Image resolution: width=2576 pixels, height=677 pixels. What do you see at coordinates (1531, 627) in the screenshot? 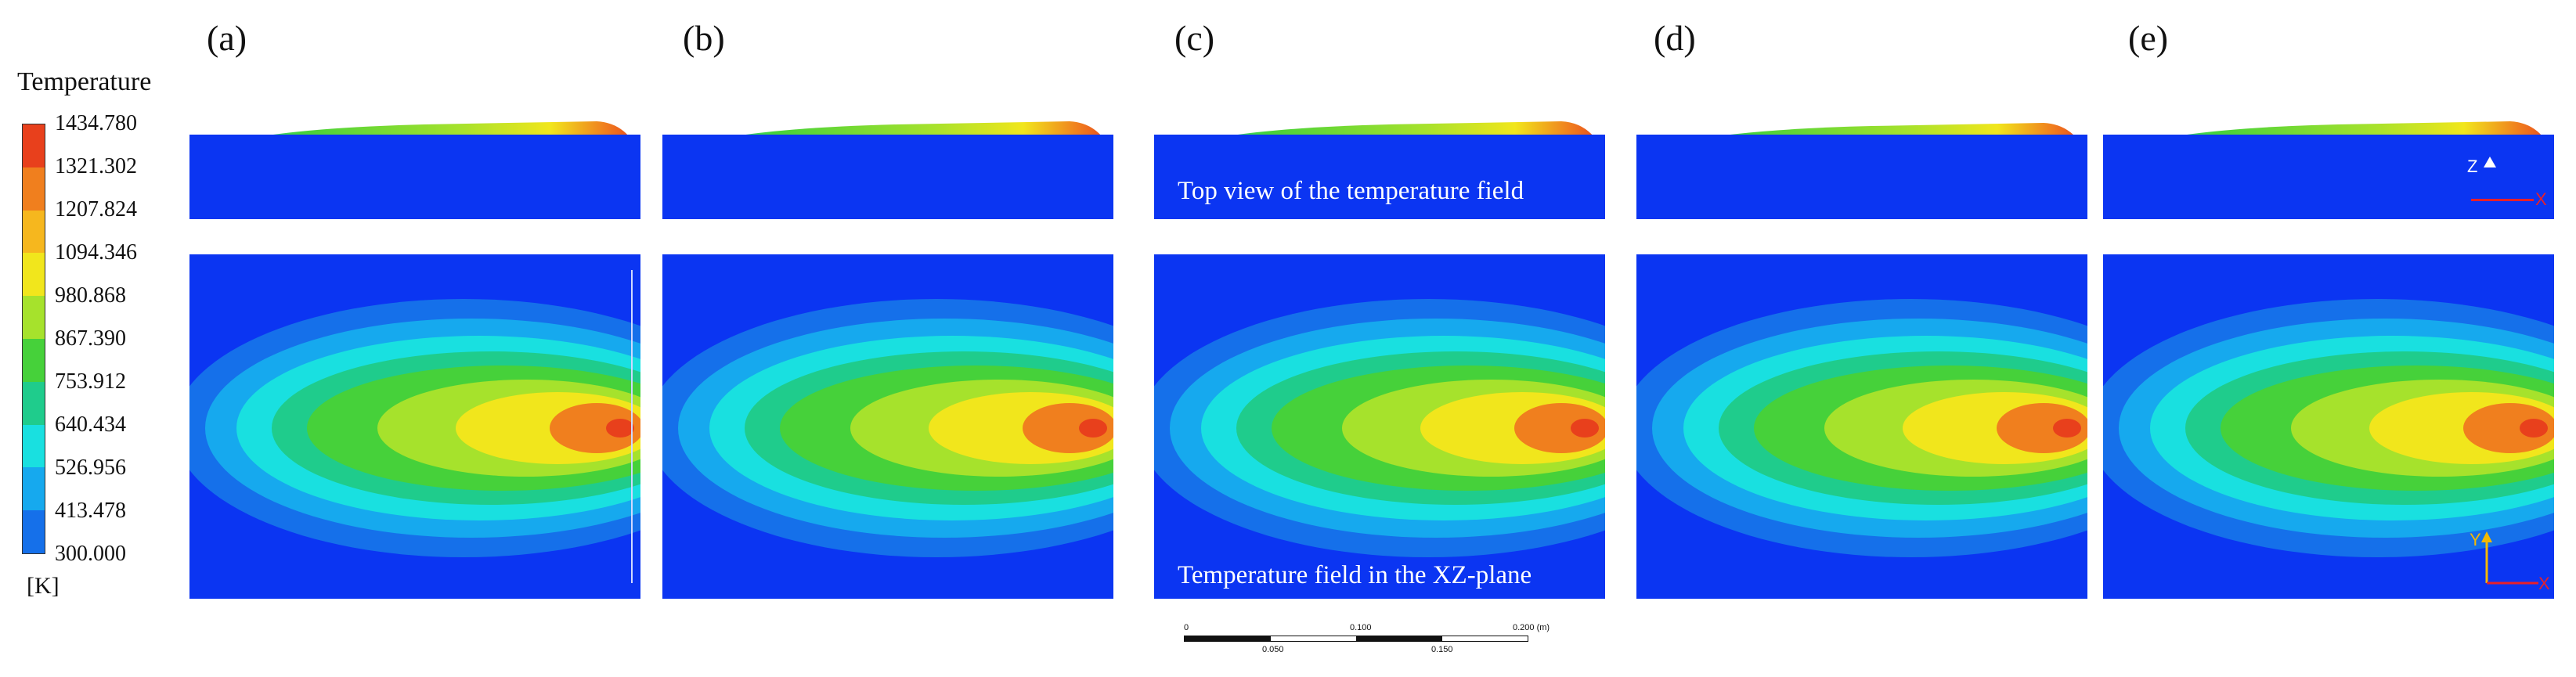
I see `scale-label: 0.200 (m)` at bounding box center [1531, 627].